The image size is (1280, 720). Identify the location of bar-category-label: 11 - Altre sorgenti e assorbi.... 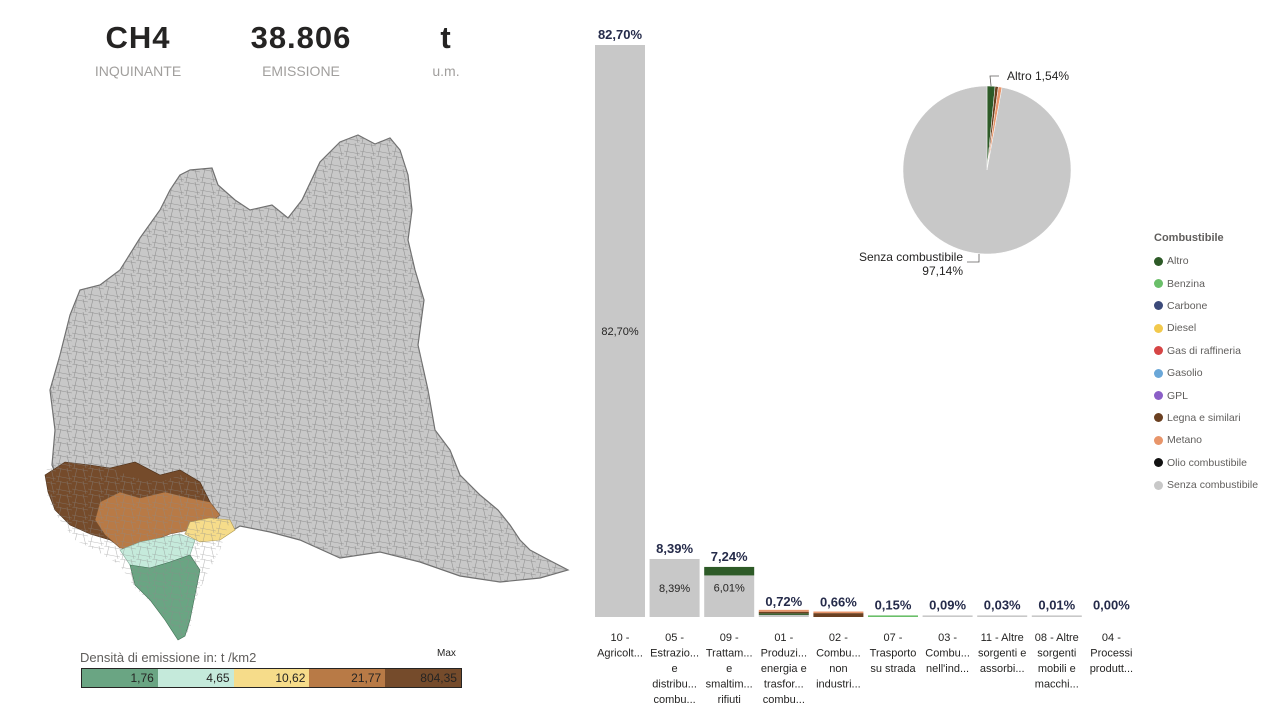
(1002, 653).